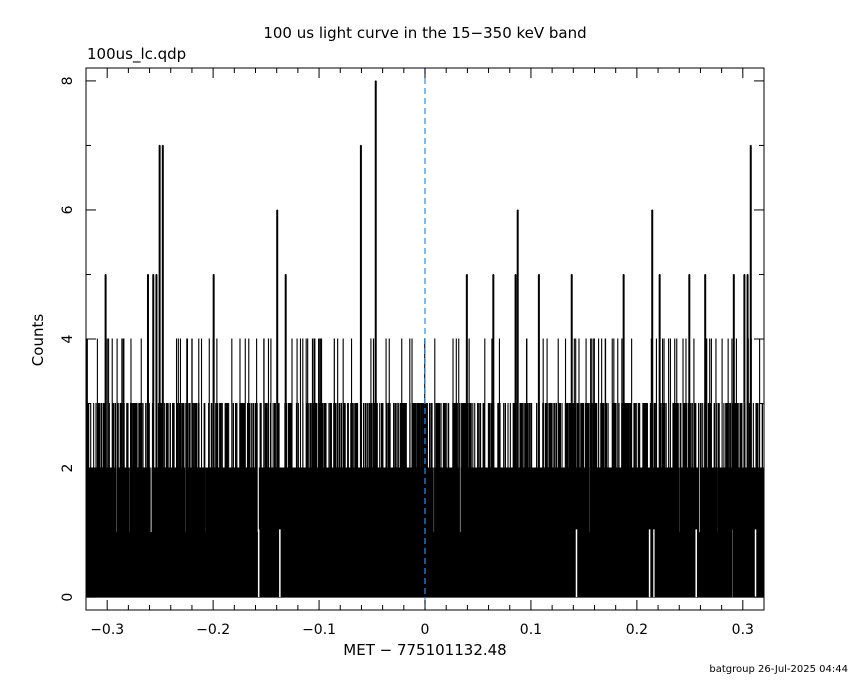  Describe the element at coordinates (68, 209) in the screenshot. I see `y-tick-label: 6` at that location.